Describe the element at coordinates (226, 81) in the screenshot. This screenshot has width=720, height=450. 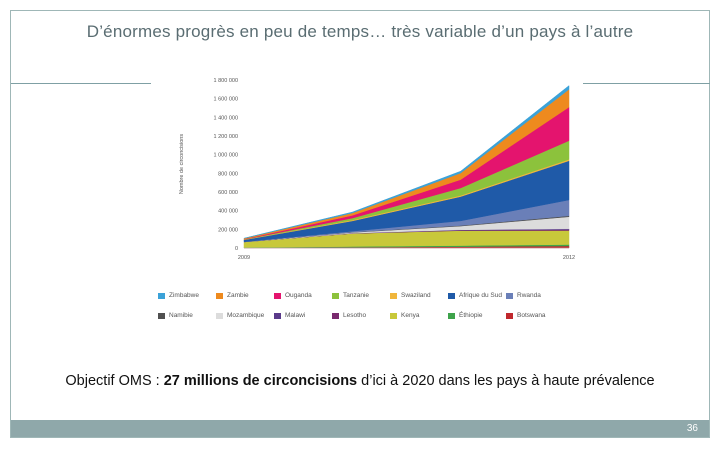
I see `y-tick-label: 1 800 000` at that location.